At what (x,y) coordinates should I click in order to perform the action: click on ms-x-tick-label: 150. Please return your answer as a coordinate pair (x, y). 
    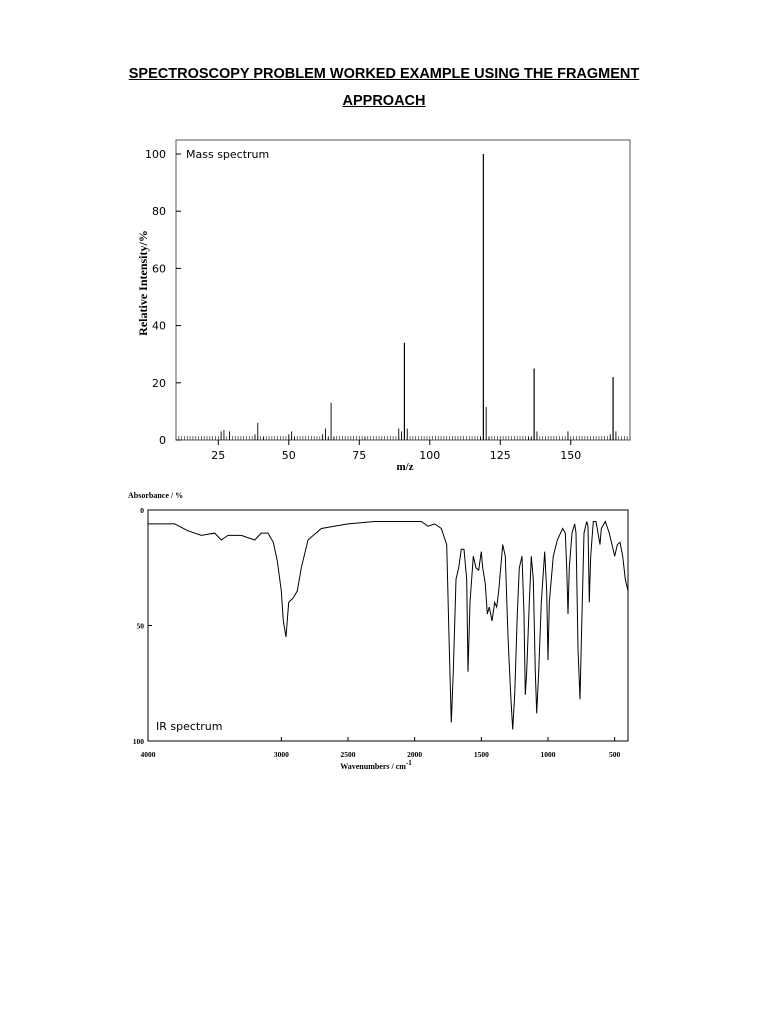
    Looking at the image, I should click on (570, 455).